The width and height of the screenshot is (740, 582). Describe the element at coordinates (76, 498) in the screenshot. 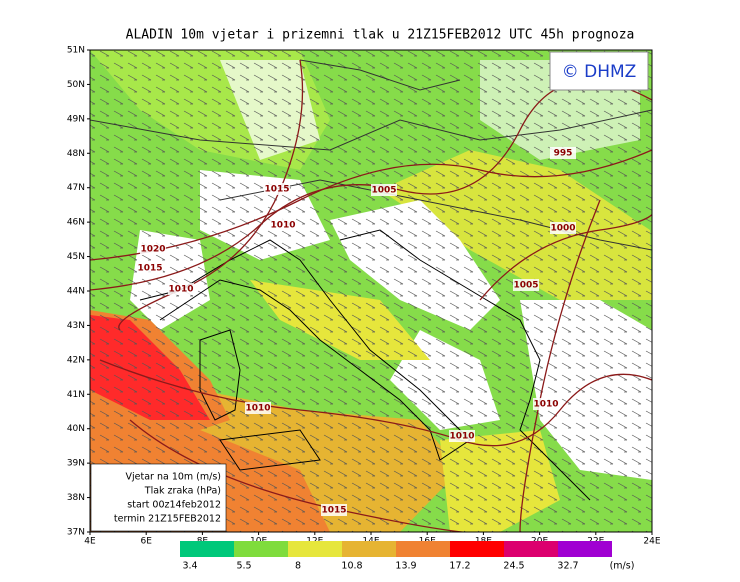

I see `lat-label: 38N` at that location.